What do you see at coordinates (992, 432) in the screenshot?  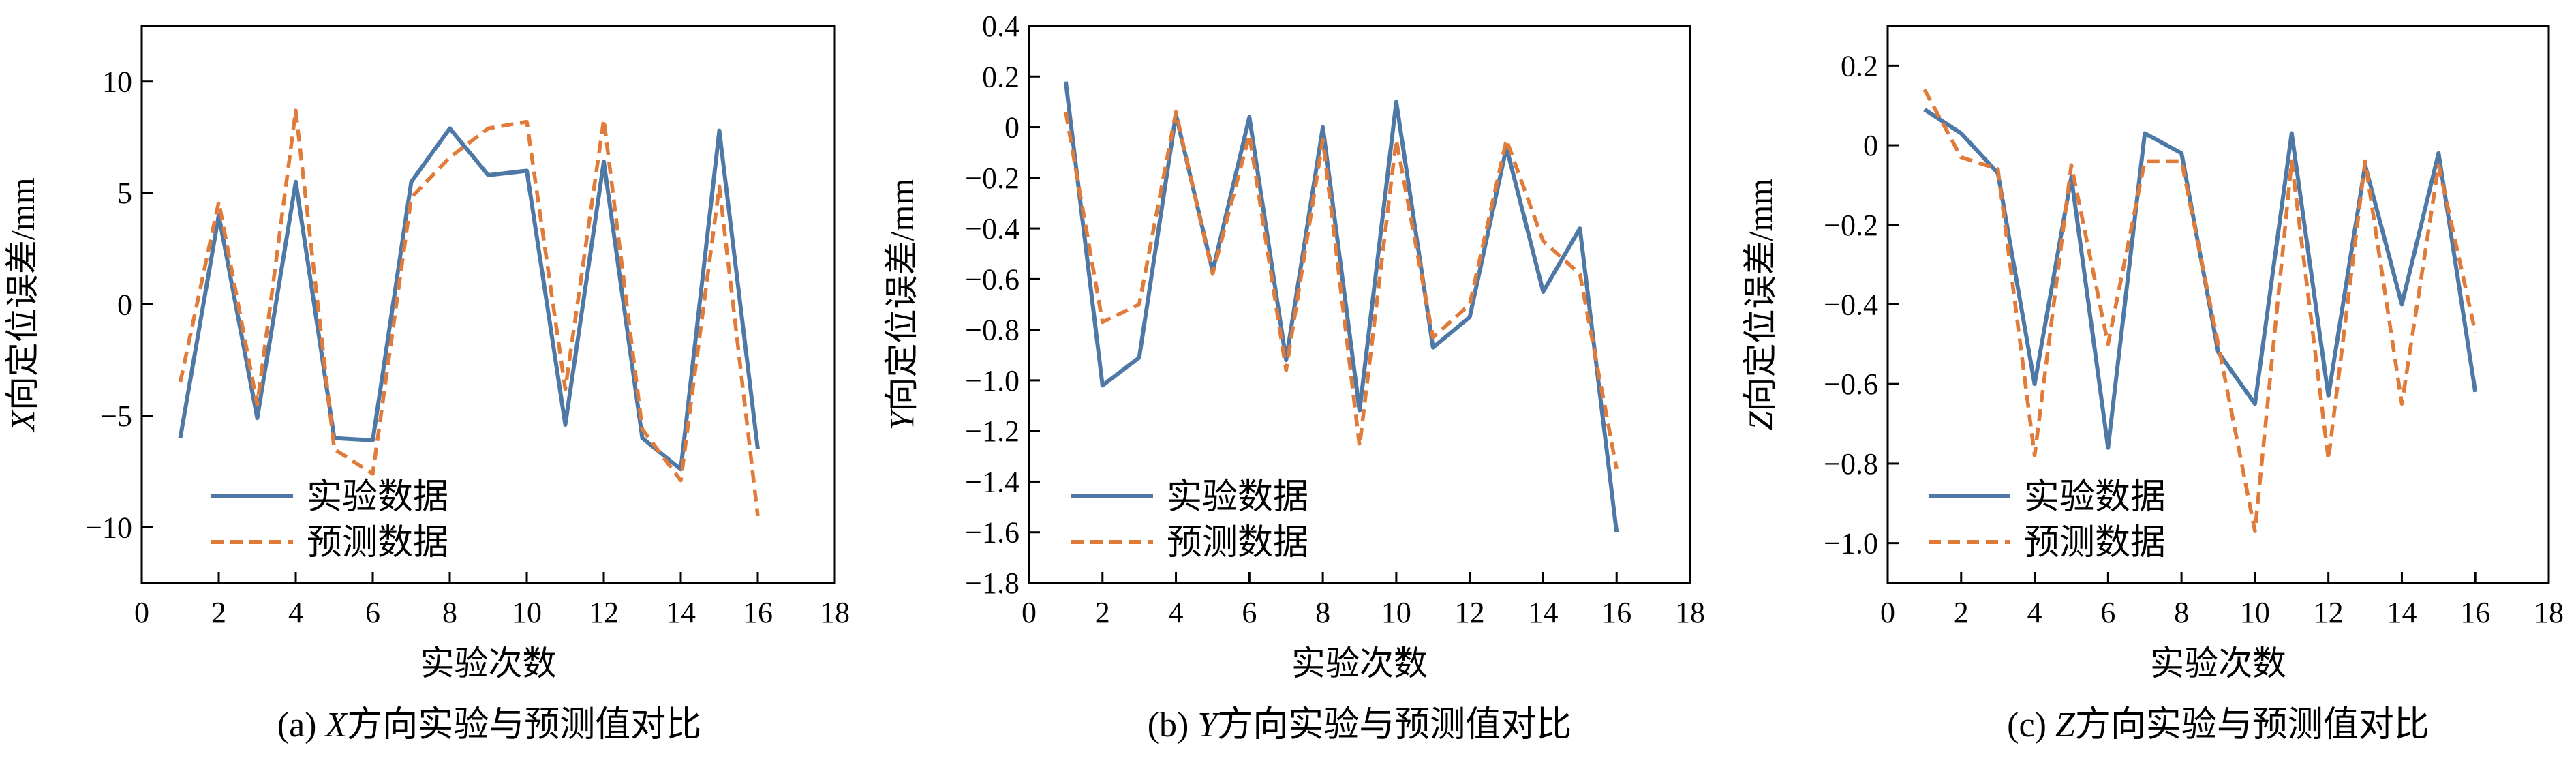 I see `y-tick-label: −1.2` at bounding box center [992, 432].